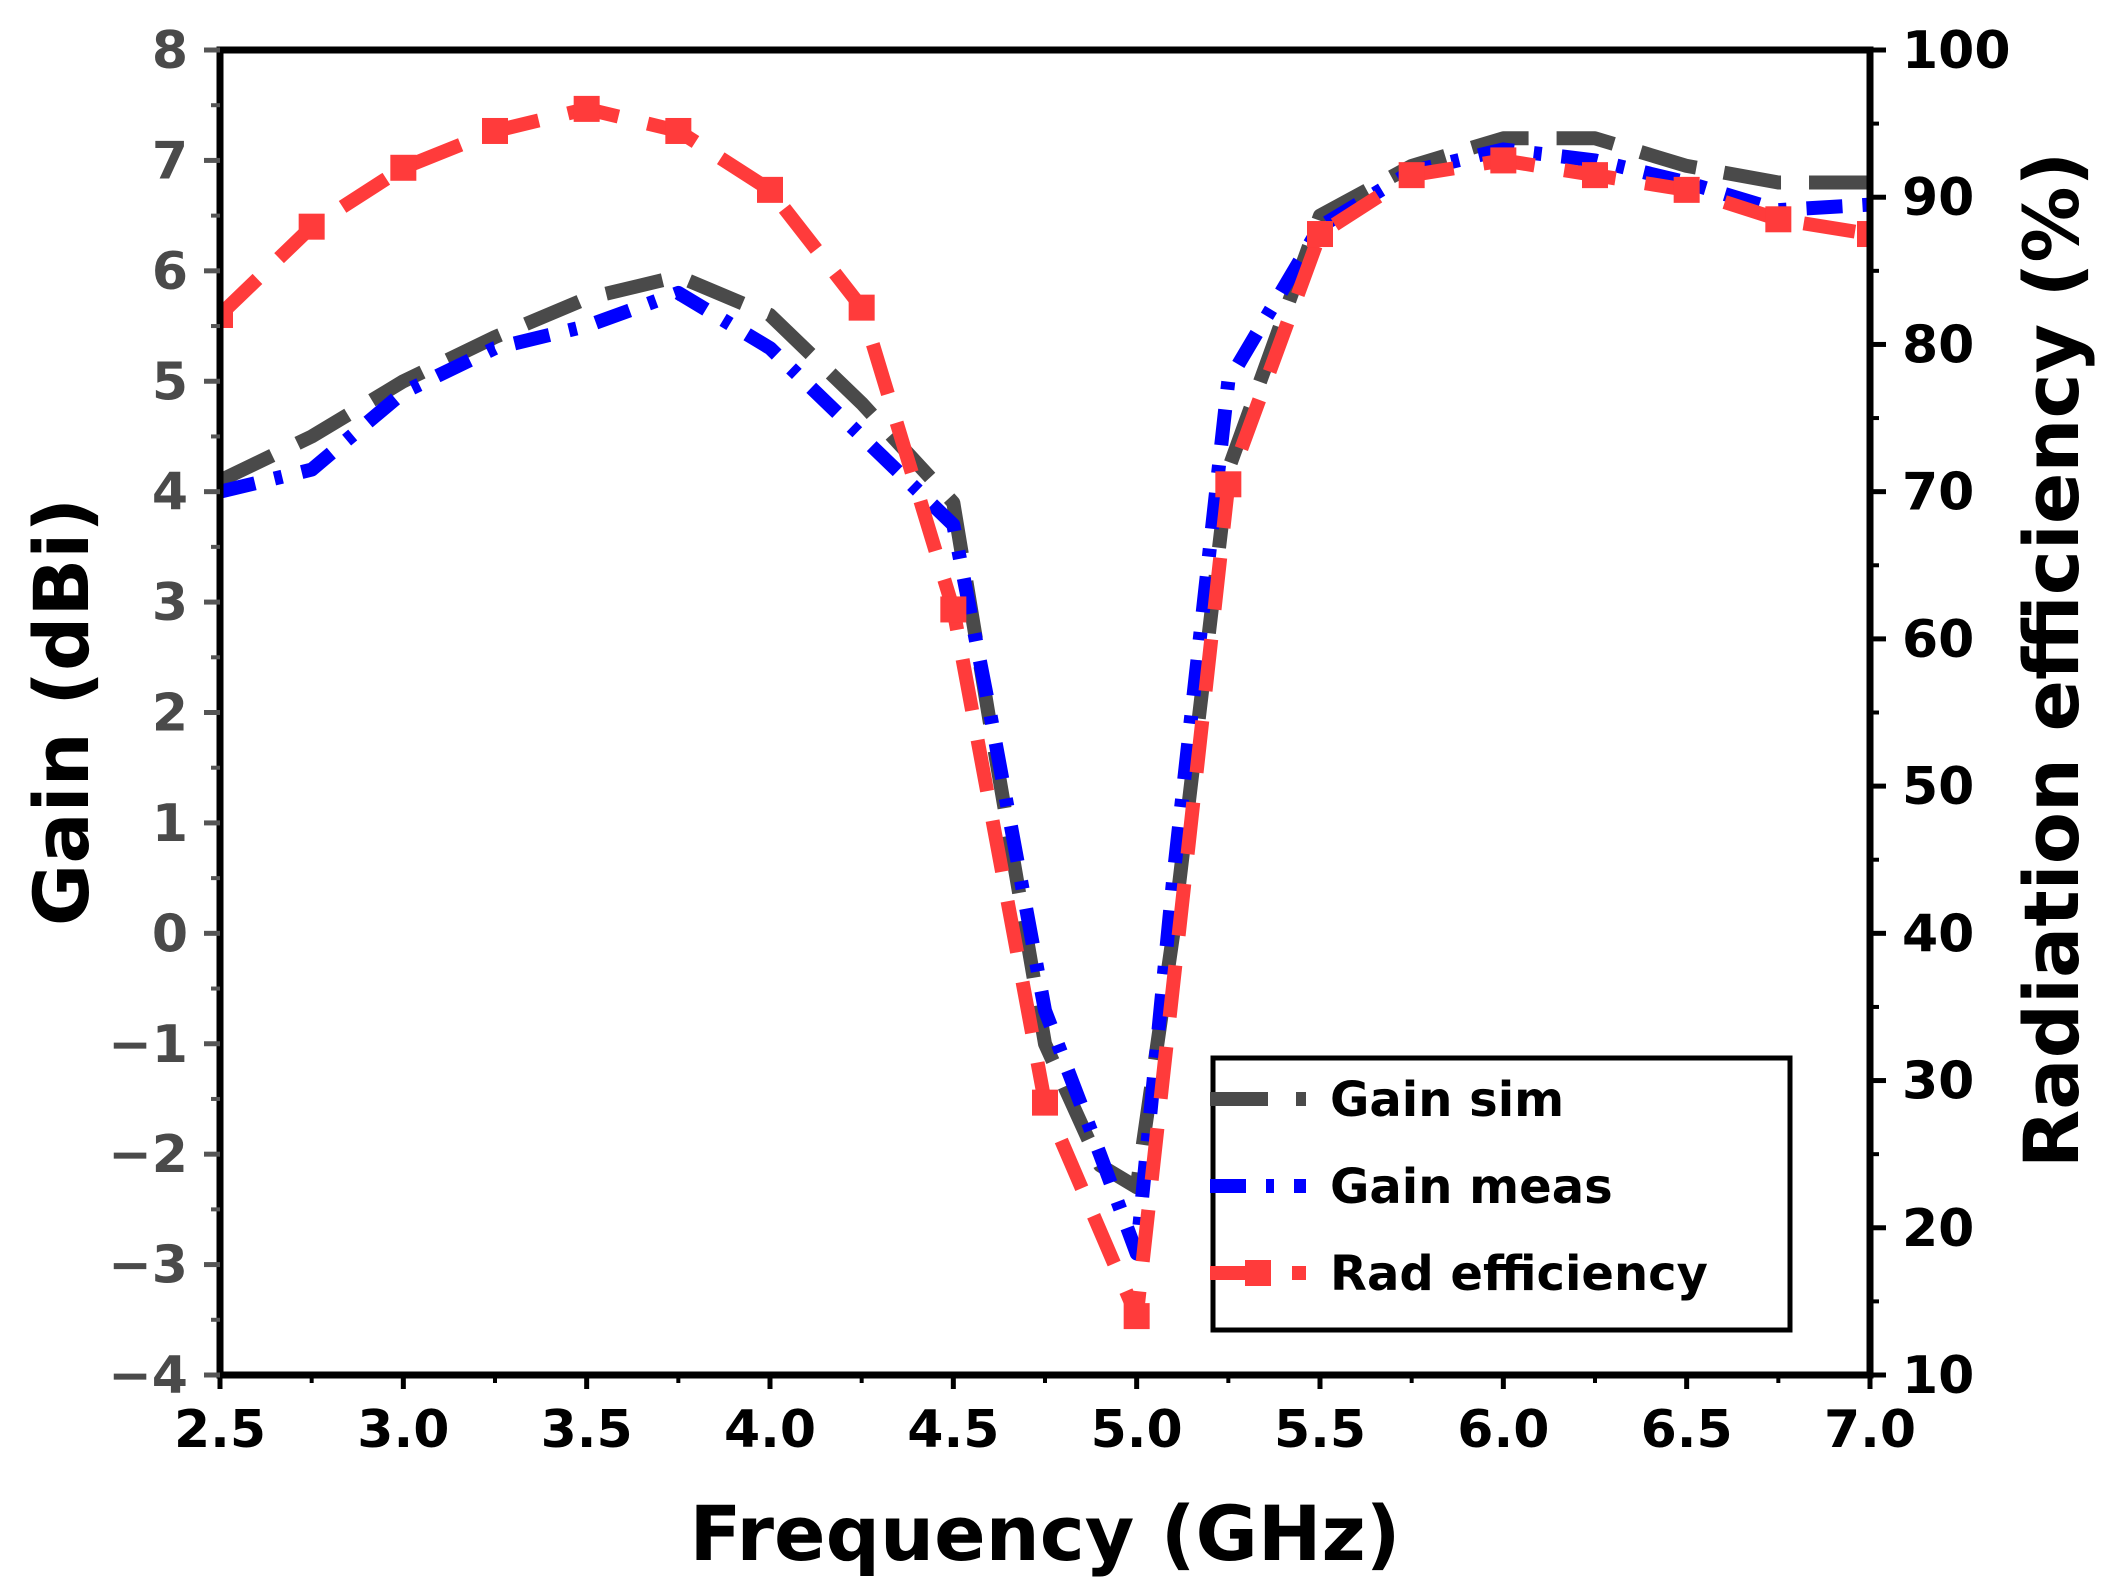 The height and width of the screenshot is (1578, 2112). Describe the element at coordinates (1938, 1229) in the screenshot. I see `y2-tick-label: 20` at that location.